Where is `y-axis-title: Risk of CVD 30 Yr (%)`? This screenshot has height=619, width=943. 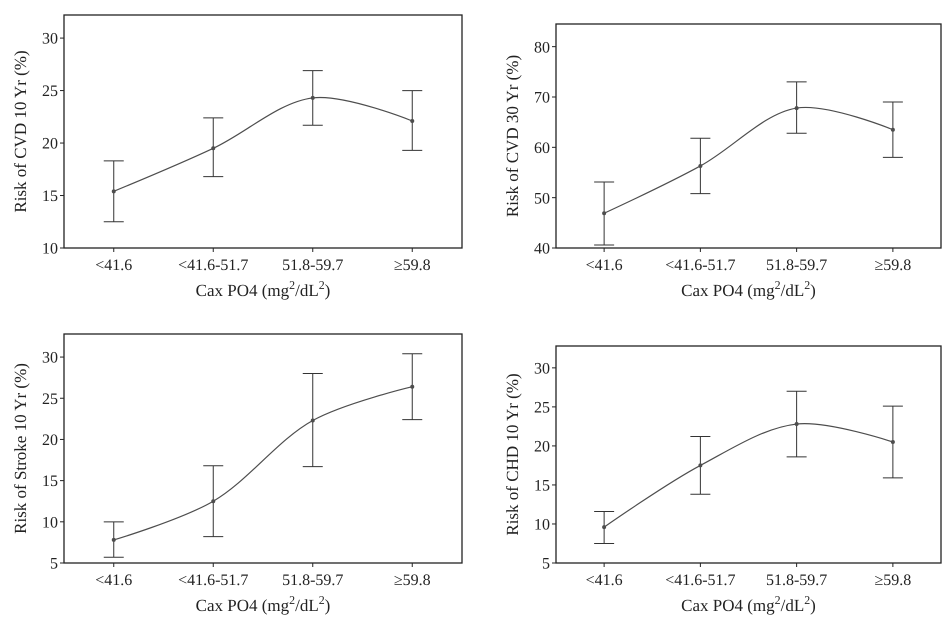 y-axis-title: Risk of CVD 30 Yr (%) is located at coordinates (512, 136).